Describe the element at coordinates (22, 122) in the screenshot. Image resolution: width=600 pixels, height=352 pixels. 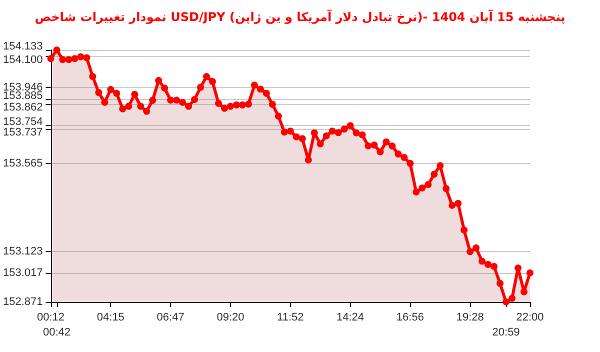
I see `y-tick-label: 153.754` at that location.